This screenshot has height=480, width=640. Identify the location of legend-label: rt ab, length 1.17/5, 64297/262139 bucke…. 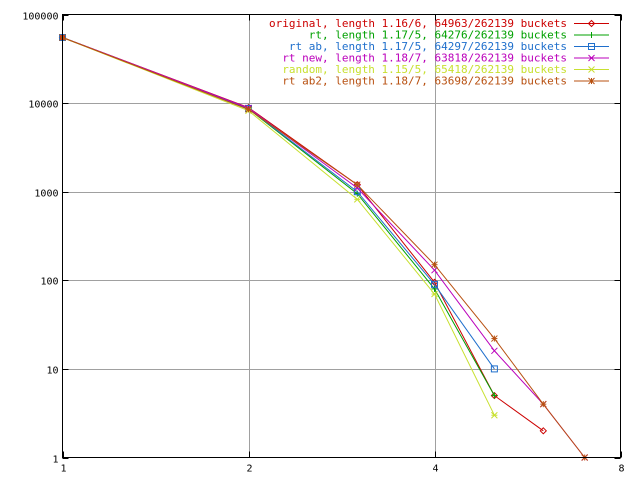
(428, 46).